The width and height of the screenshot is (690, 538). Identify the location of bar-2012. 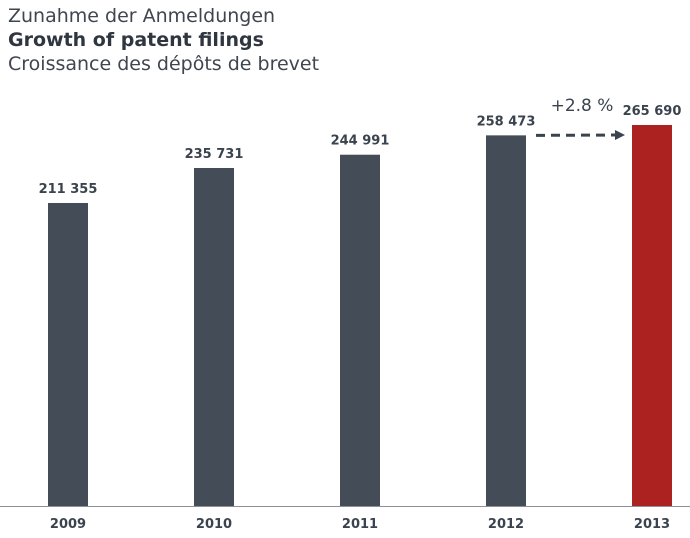
(506, 320).